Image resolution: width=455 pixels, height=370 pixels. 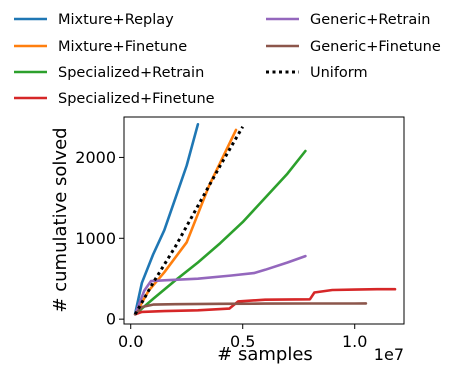 What do you see at coordinates (60, 219) in the screenshot?
I see `y-axis-label: # cumulative solved` at bounding box center [60, 219].